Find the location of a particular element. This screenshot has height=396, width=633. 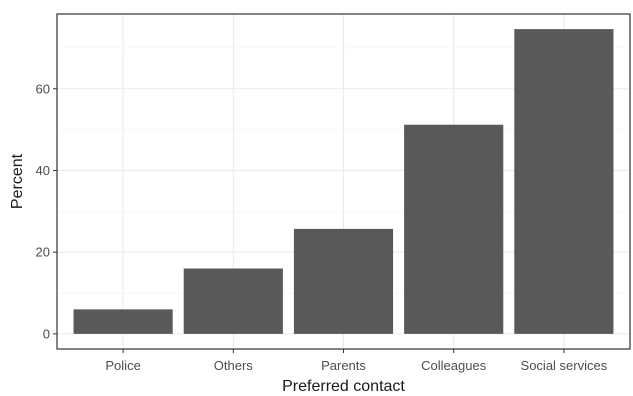

y-tick-label: 40 is located at coordinates (43, 170).